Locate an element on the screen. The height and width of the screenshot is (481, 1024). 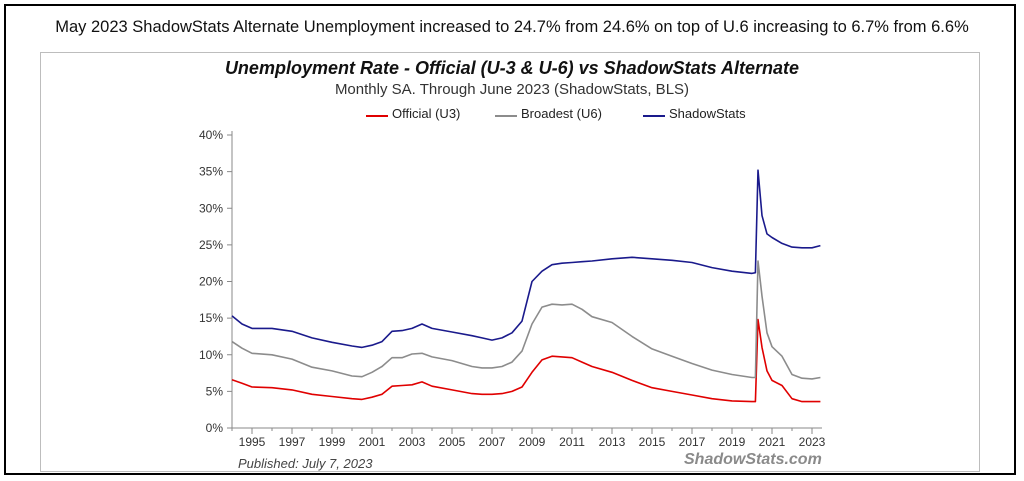
y-tick-label: 20% is located at coordinates (211, 282).